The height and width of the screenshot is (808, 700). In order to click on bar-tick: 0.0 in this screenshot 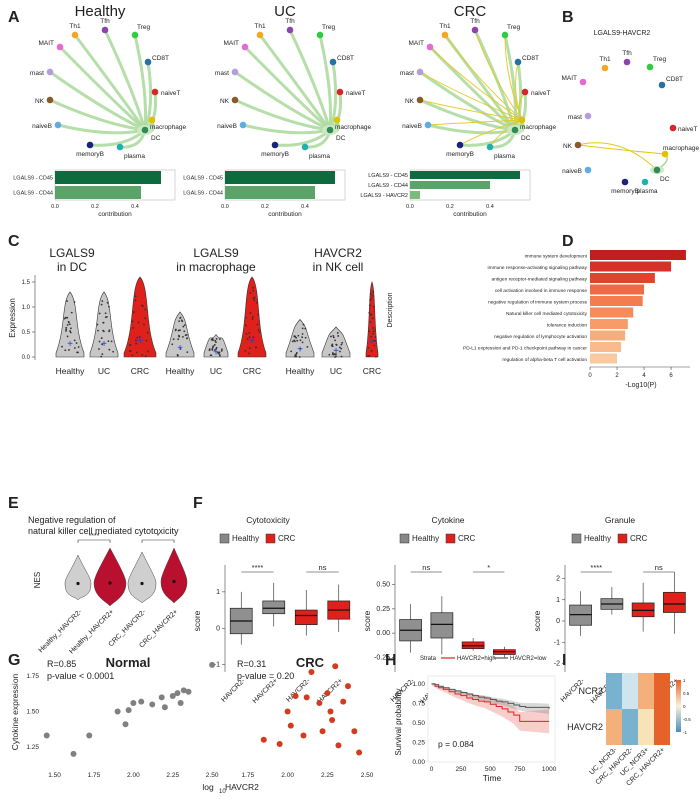, I will do `click(225, 207)`.